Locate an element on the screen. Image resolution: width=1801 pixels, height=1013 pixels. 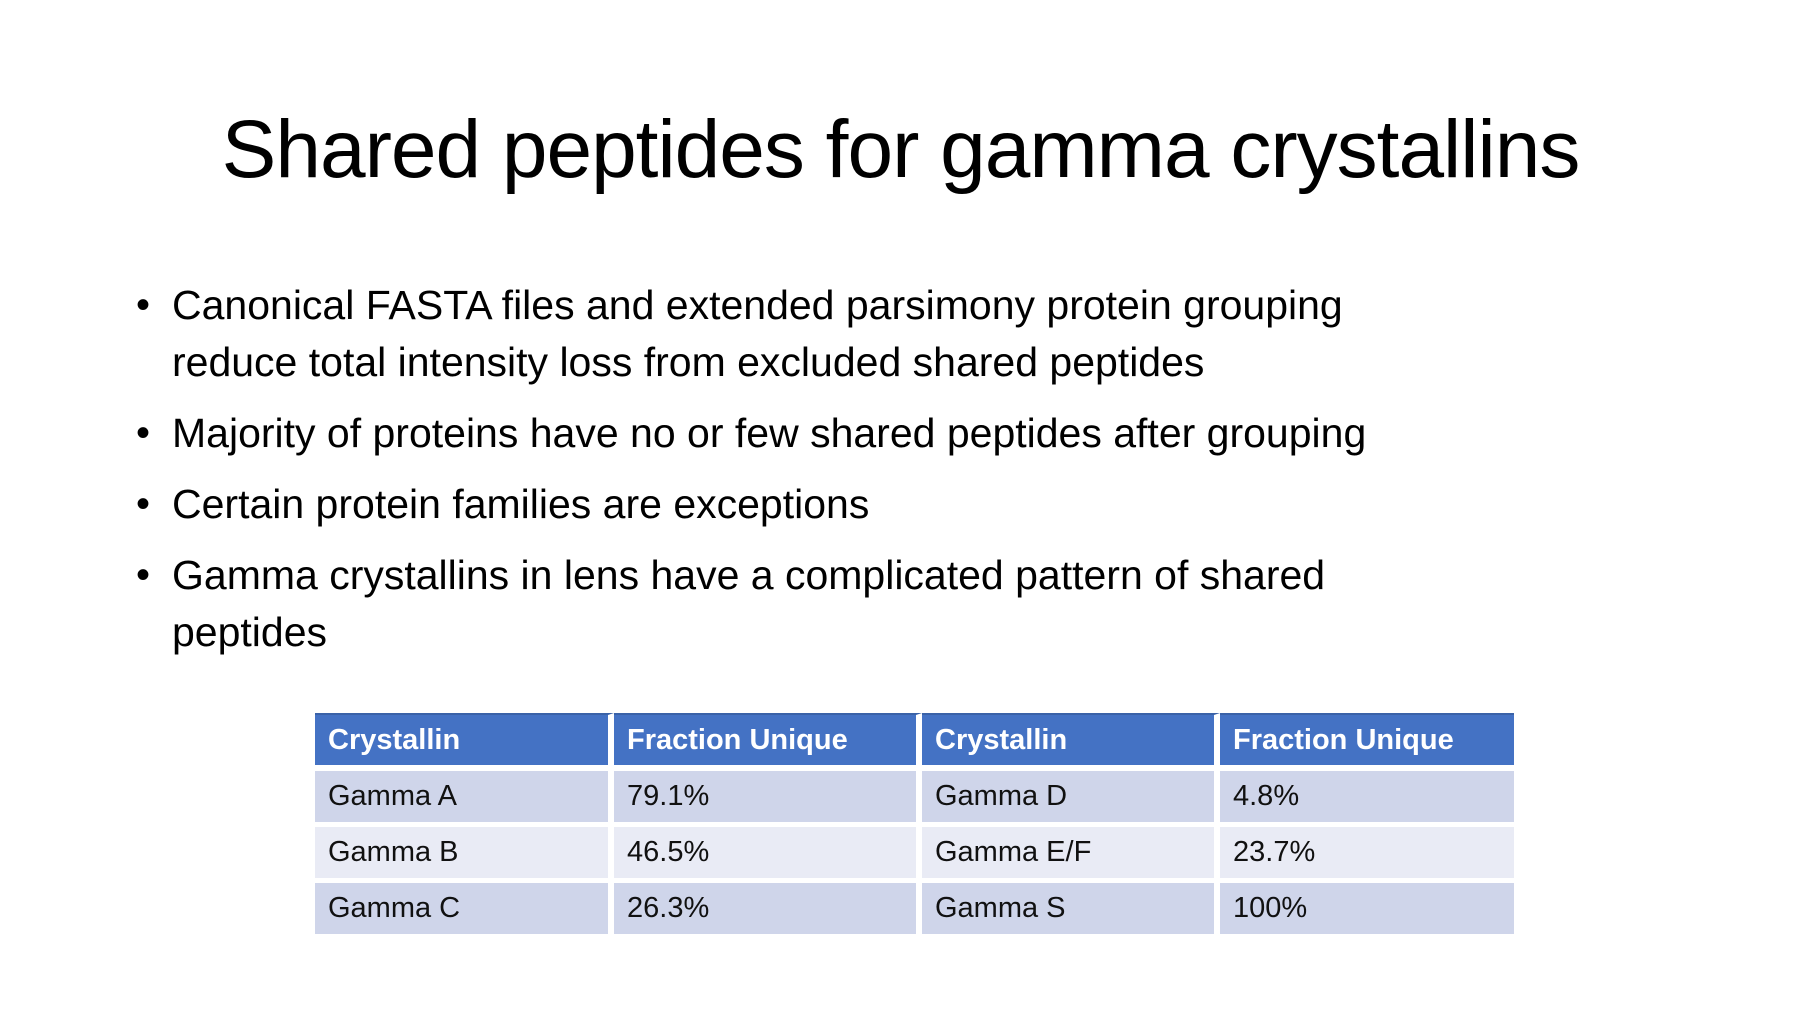
table-cell: Gamma B is located at coordinates (464, 850).